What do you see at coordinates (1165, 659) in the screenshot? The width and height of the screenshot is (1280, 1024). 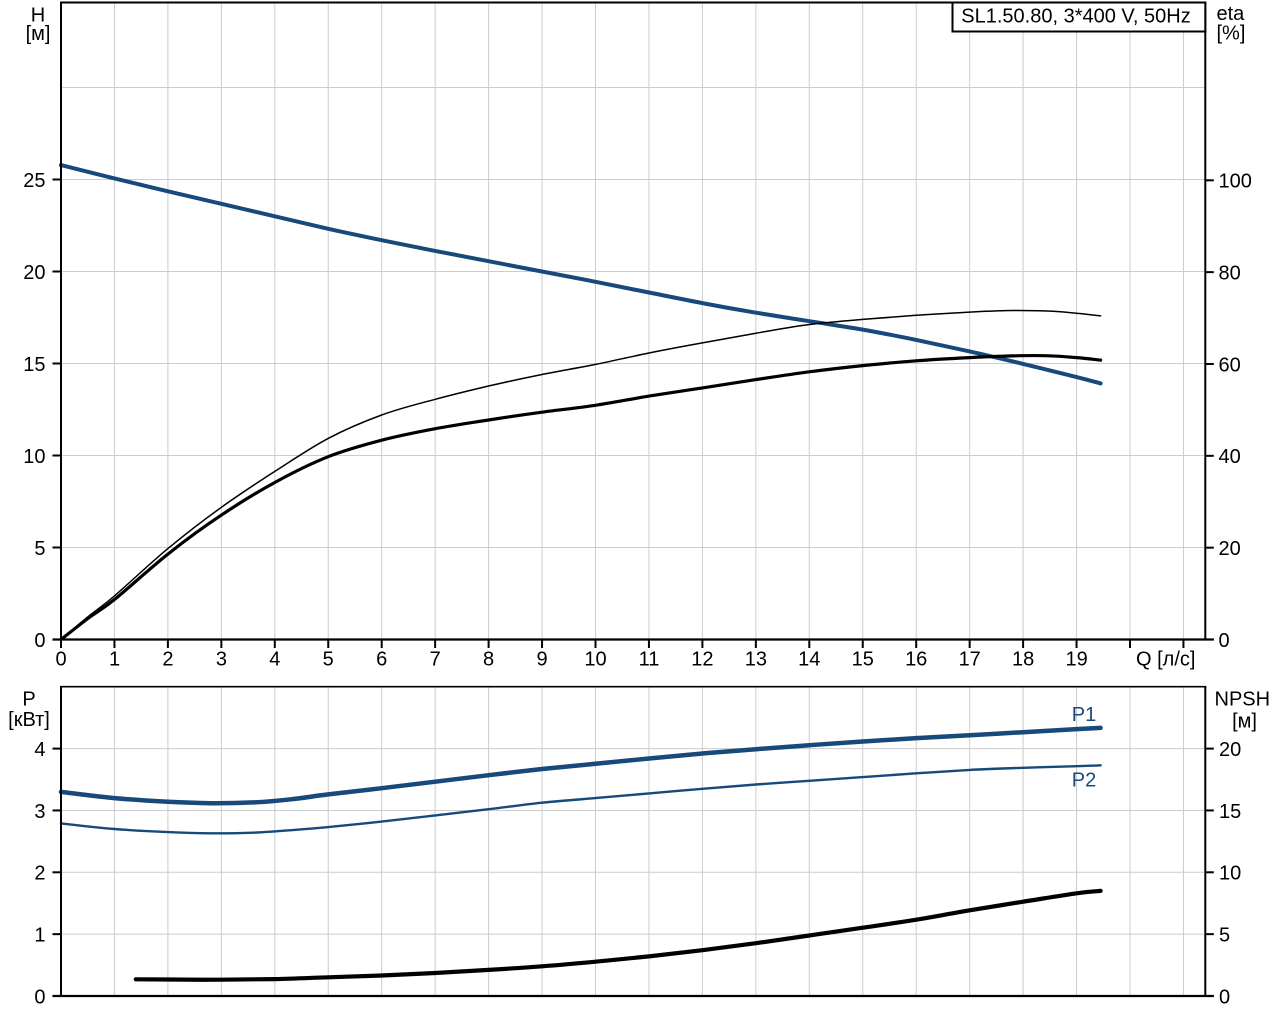 I see `svg-text: Q [л/с]` at bounding box center [1165, 659].